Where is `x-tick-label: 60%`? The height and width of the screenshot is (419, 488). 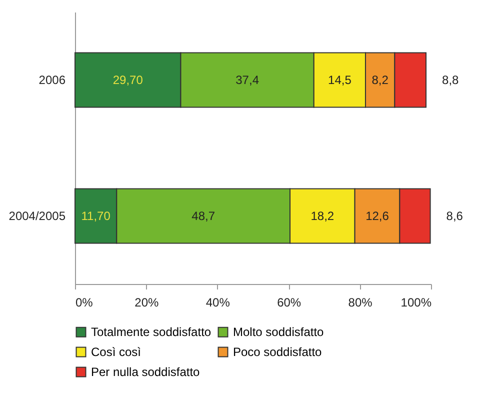 x-tick-label: 60% is located at coordinates (289, 303).